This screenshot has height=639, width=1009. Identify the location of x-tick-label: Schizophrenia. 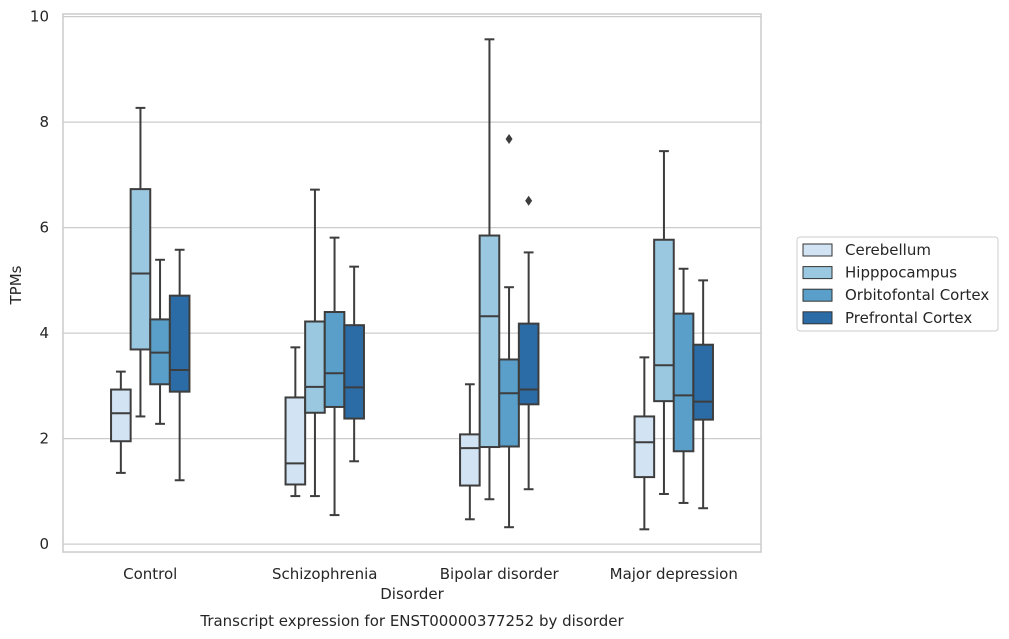
(324, 574).